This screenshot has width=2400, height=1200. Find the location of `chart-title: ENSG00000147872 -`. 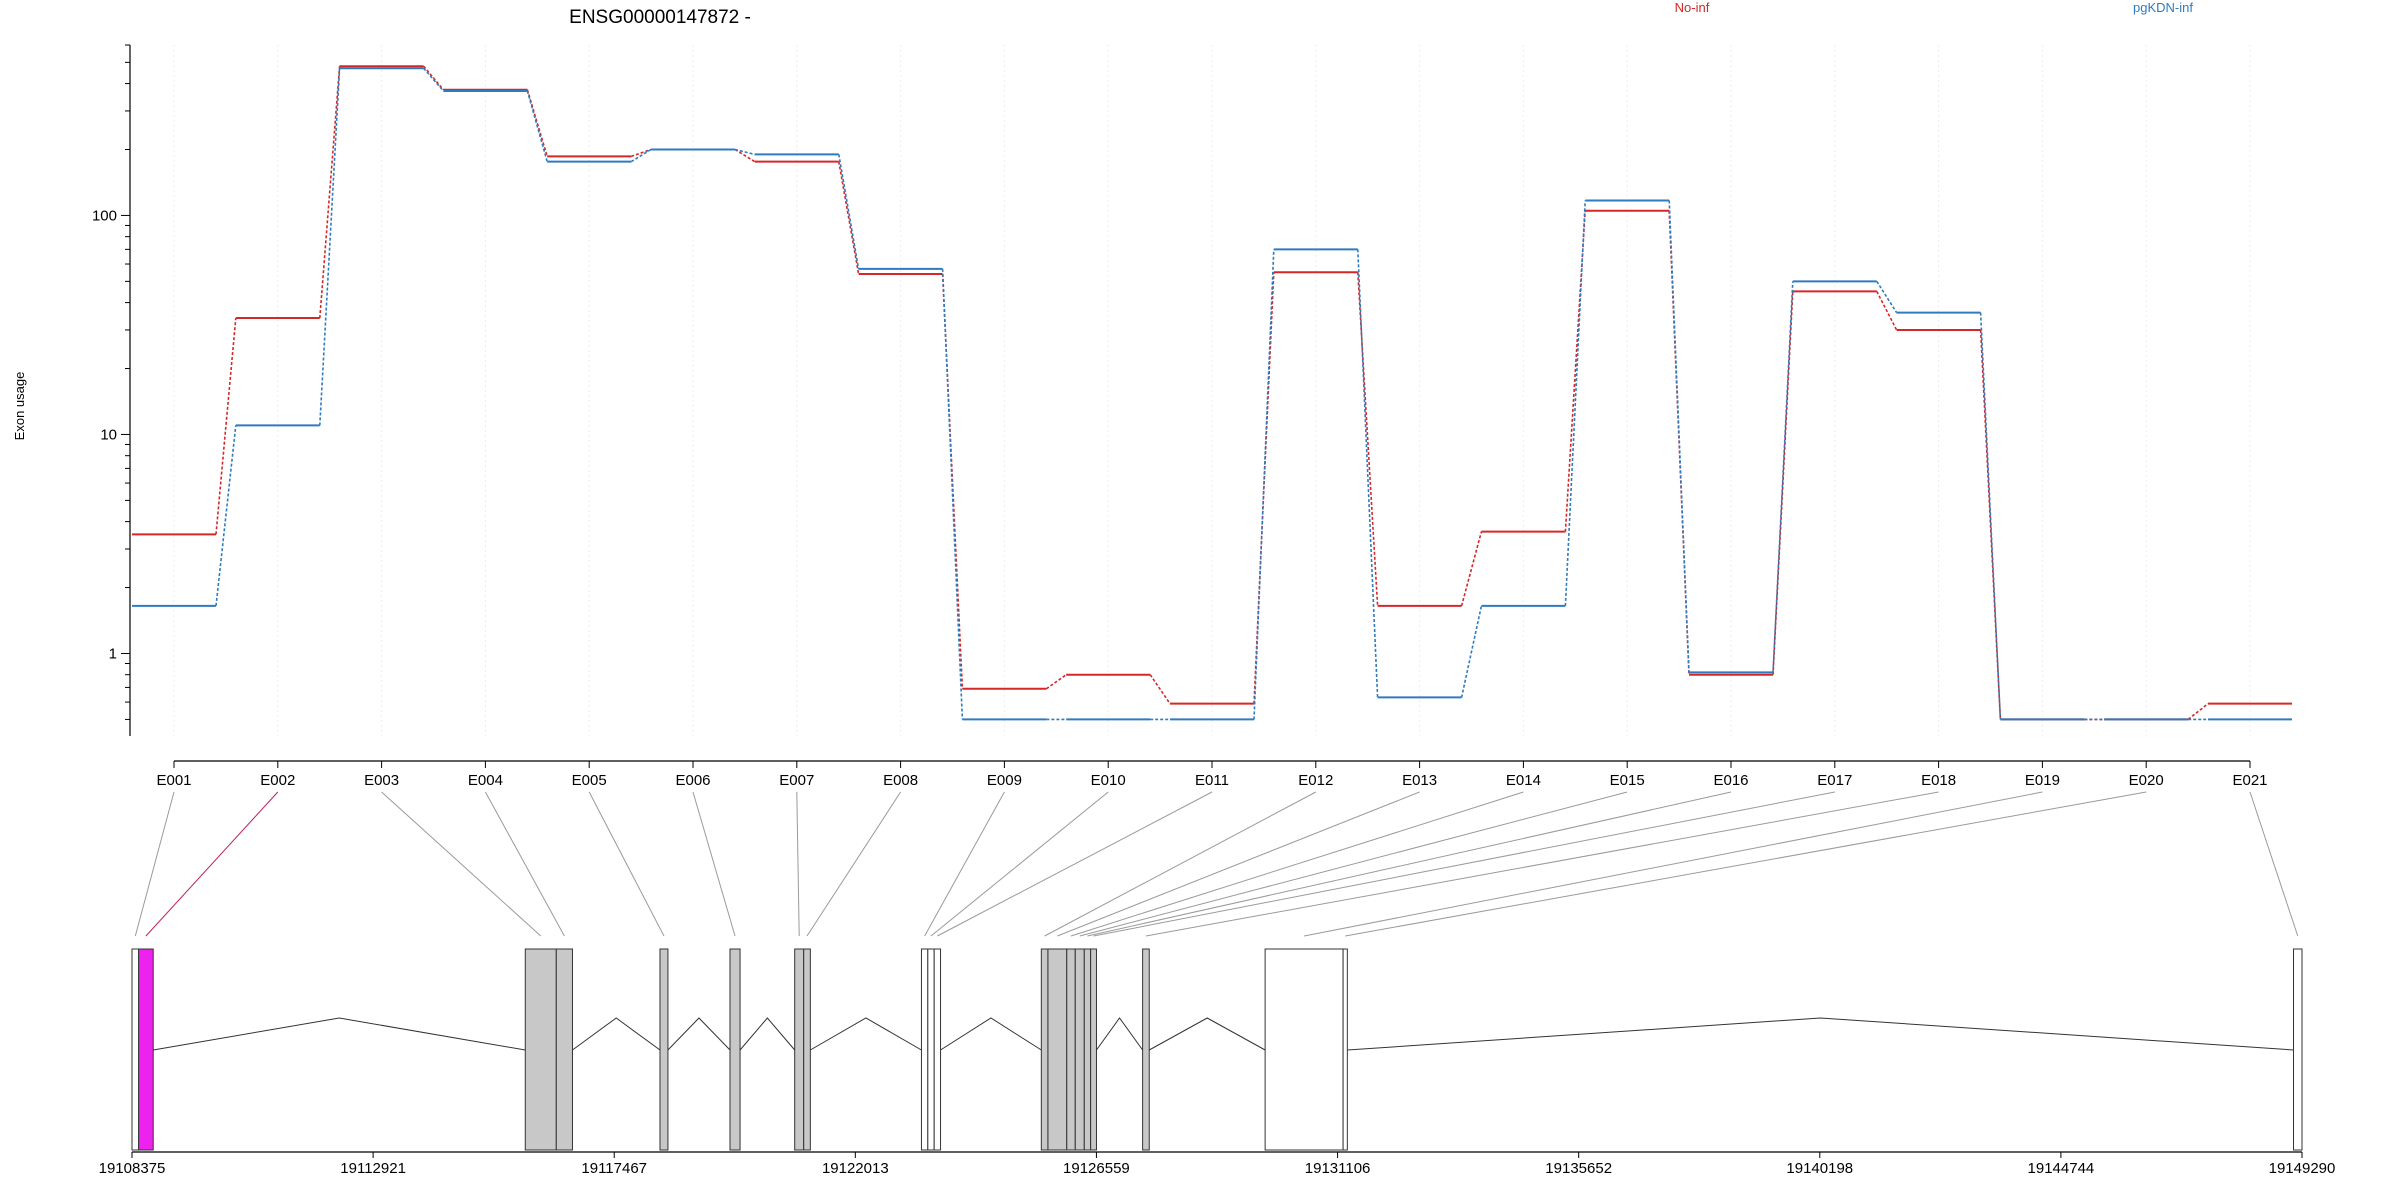

chart-title: ENSG00000147872 - is located at coordinates (660, 17).